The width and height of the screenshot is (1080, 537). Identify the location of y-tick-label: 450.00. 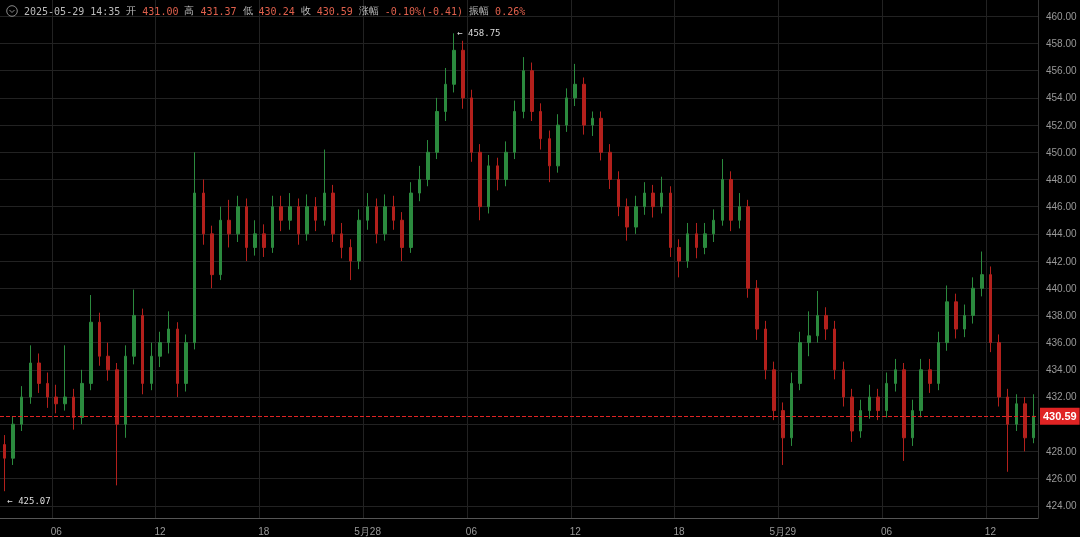
(1062, 152).